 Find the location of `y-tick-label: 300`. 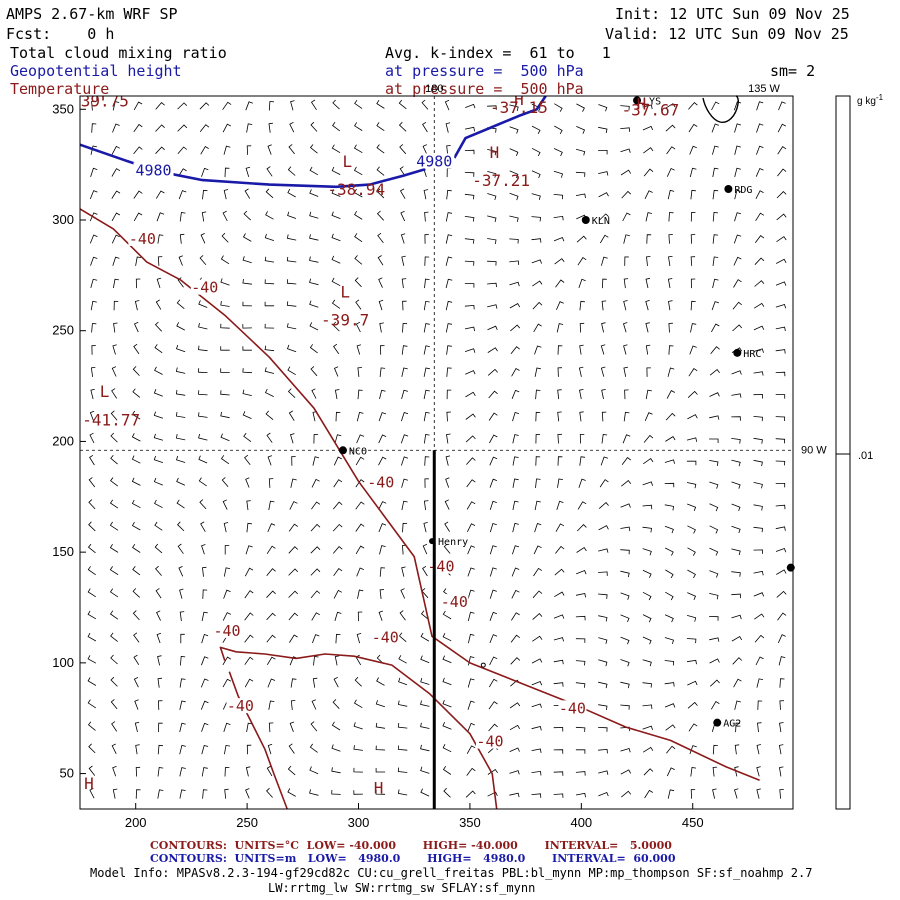

y-tick-label: 300 is located at coordinates (63, 219).